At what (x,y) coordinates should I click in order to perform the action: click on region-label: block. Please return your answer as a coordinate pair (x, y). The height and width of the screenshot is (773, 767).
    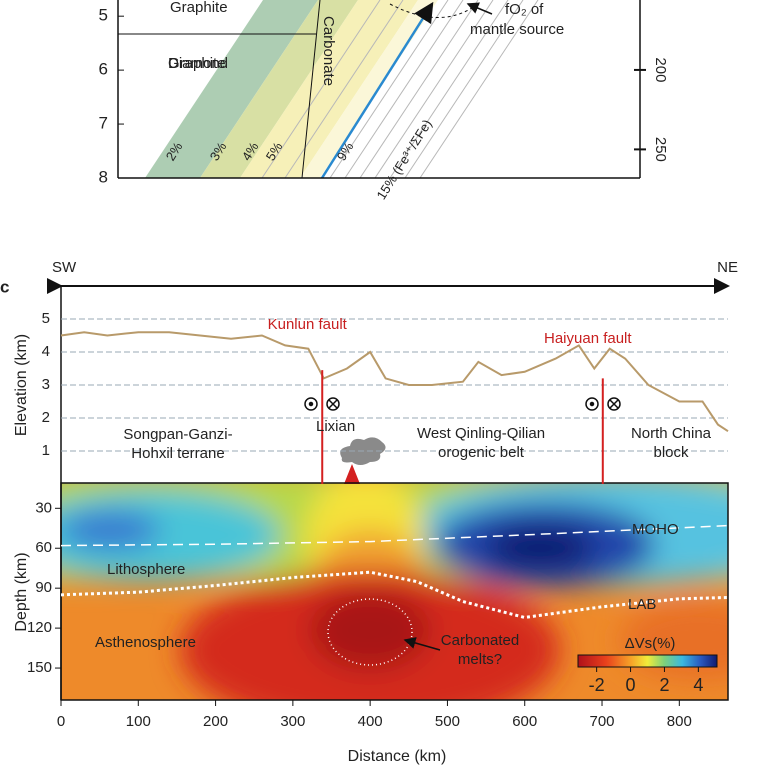
    Looking at the image, I should click on (671, 452).